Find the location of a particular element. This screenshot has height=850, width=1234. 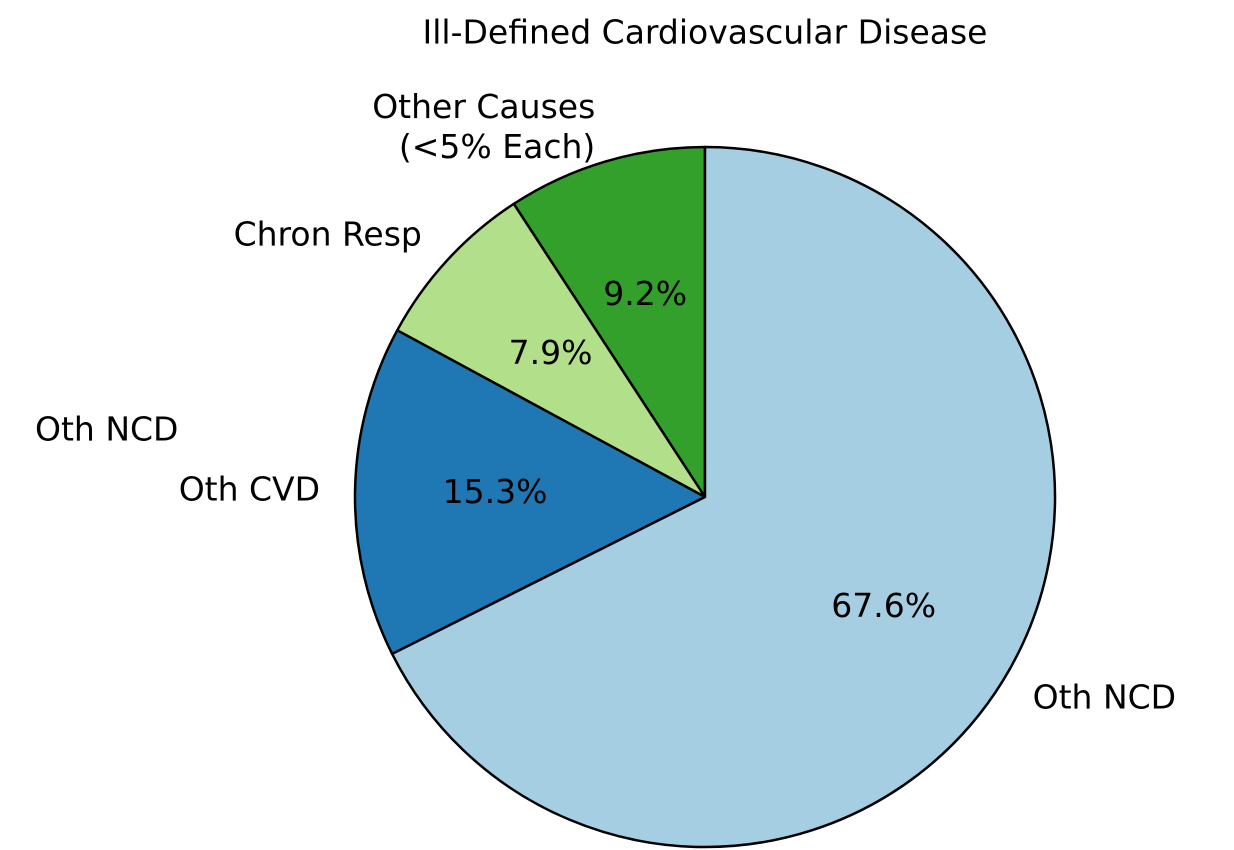

chart-title: Ill-Defined Cardiovascular Disease is located at coordinates (705, 32).